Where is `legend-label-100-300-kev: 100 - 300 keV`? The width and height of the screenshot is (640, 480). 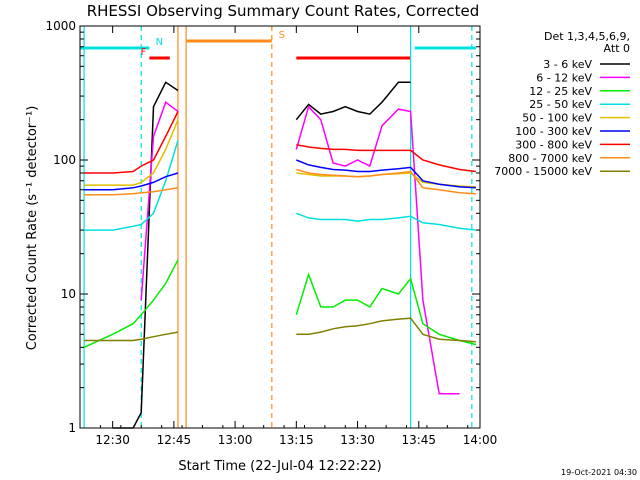 legend-label-100-300-kev: 100 - 300 keV is located at coordinates (553, 131).